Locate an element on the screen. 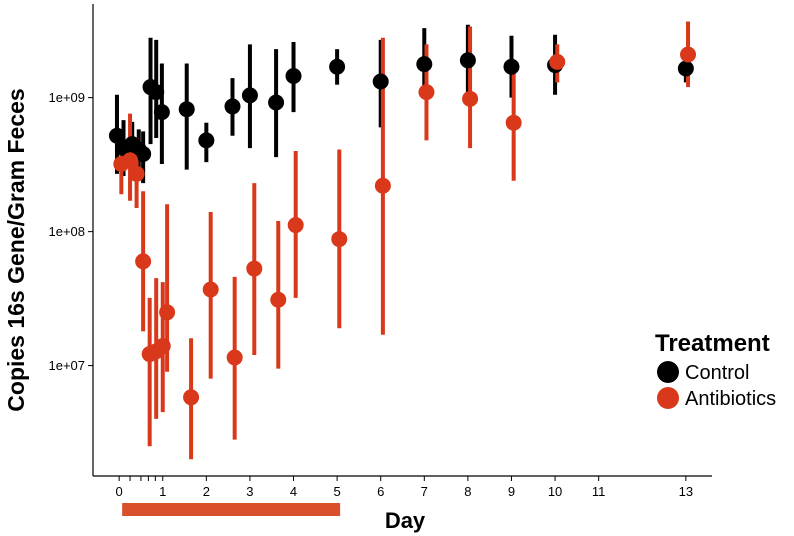 The height and width of the screenshot is (536, 794). x-tick-label: 11 is located at coordinates (599, 491).